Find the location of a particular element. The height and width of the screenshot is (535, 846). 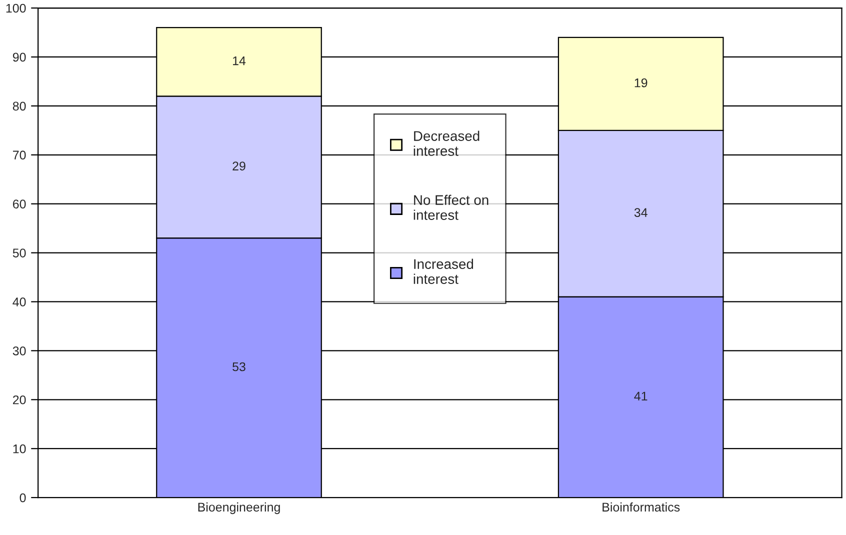

y-tick-label: 60 is located at coordinates (19, 204).